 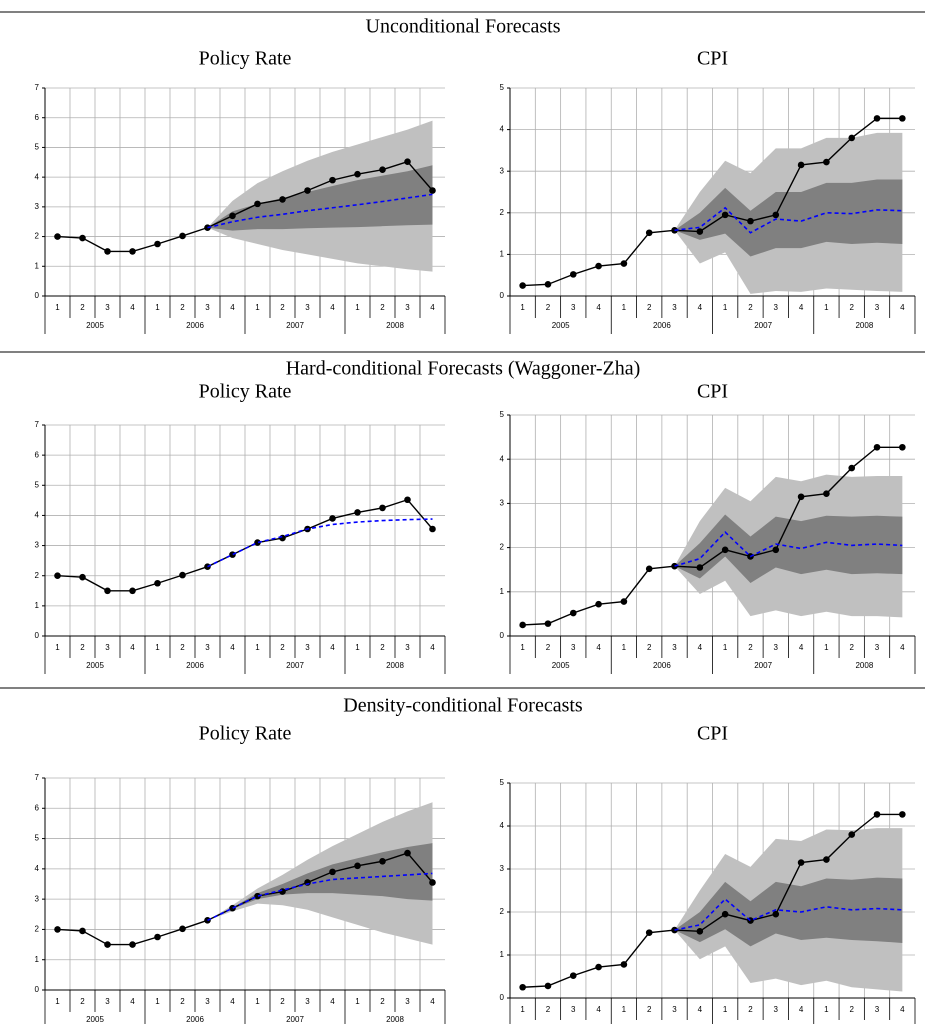 What do you see at coordinates (37, 807) in the screenshot?
I see `y-tick-label: 6` at bounding box center [37, 807].